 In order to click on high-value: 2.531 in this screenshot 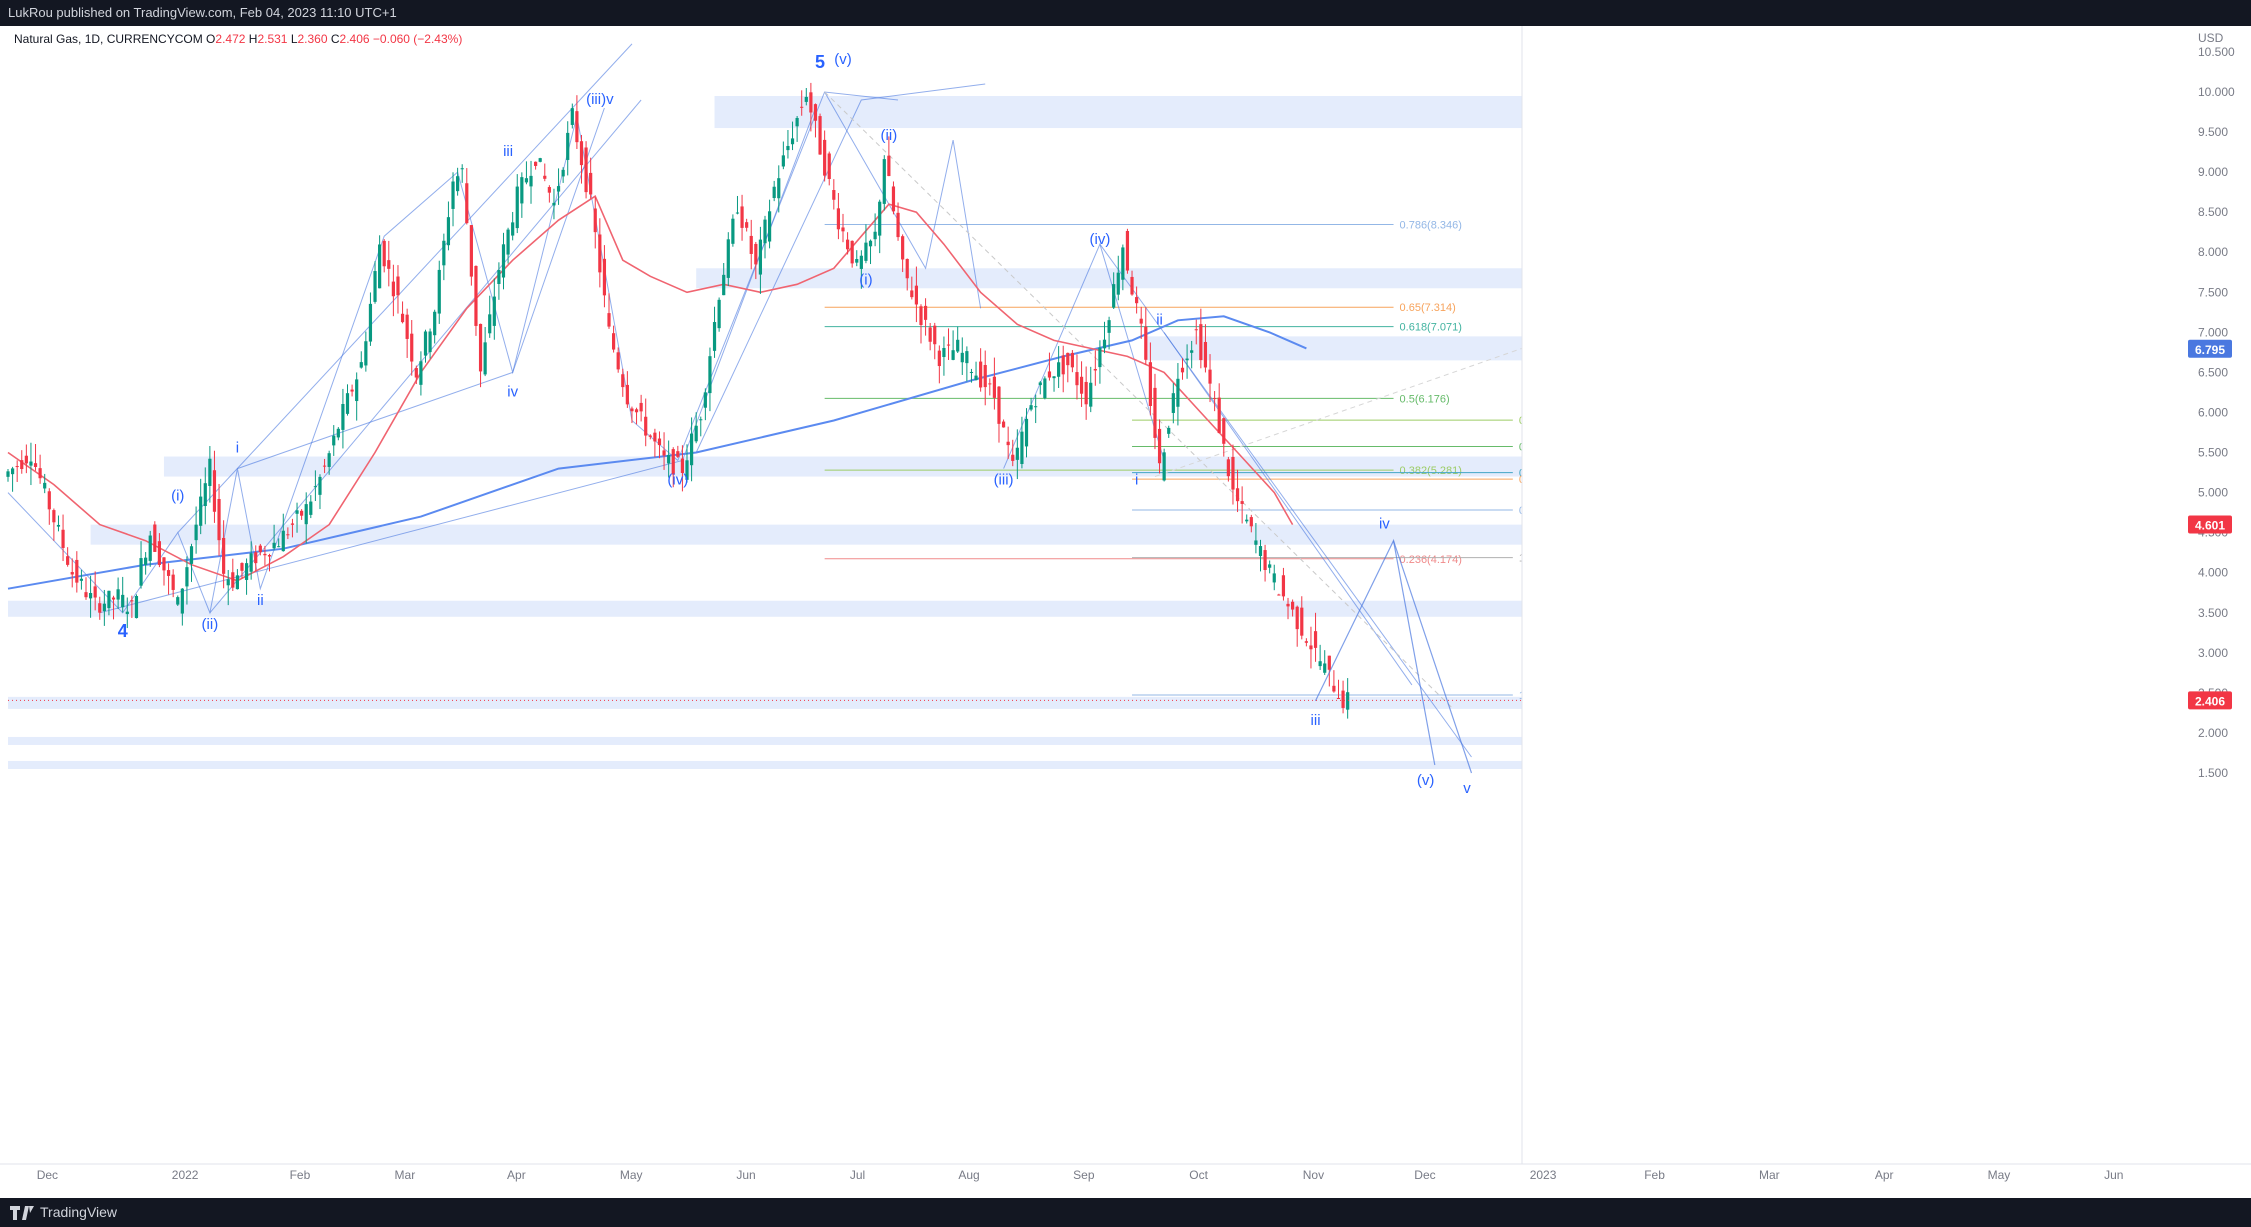, I will do `click(272, 39)`.